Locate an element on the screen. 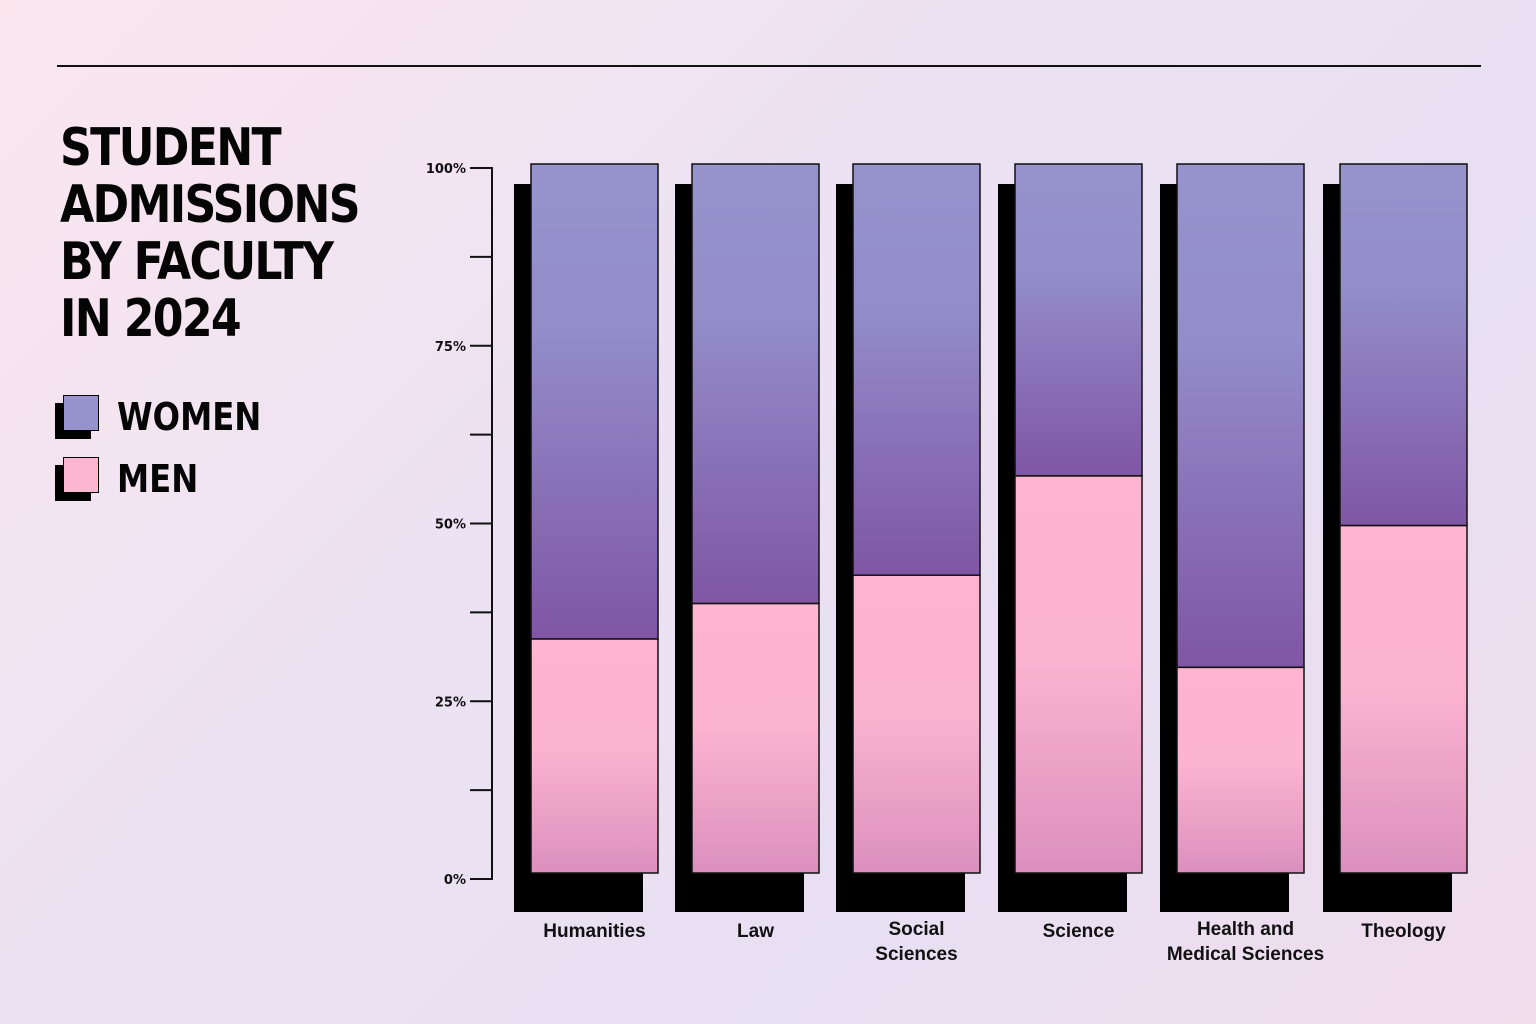  x-tick-label: Science is located at coordinates (1079, 931).